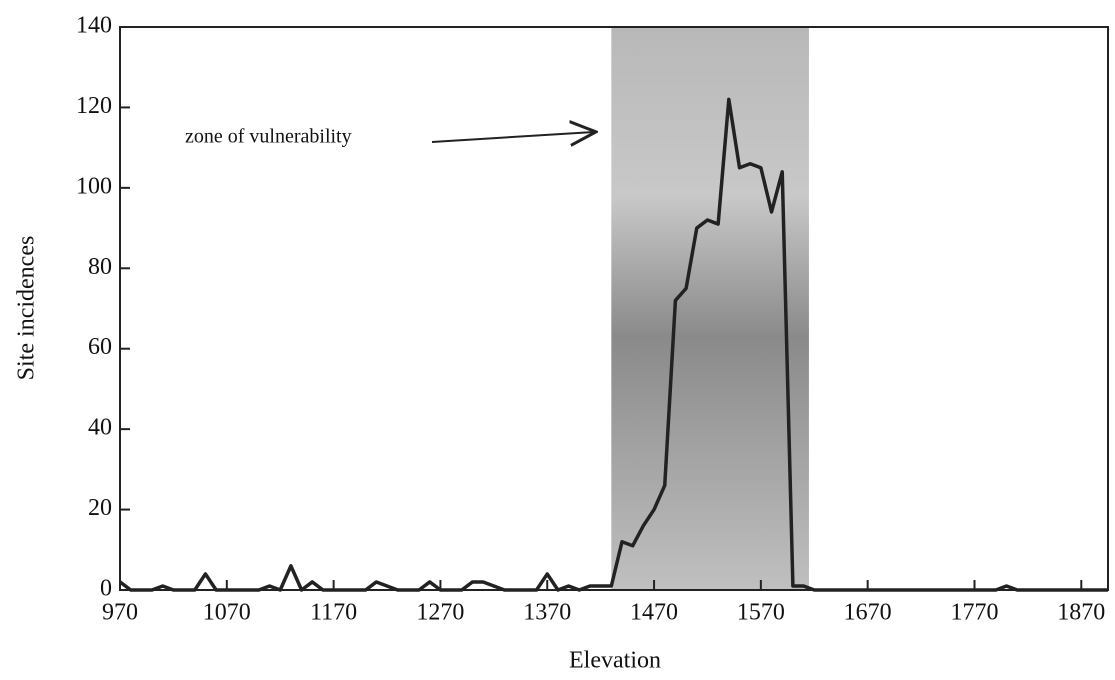  I want to click on y-tick-label: 20, so click(100, 508).